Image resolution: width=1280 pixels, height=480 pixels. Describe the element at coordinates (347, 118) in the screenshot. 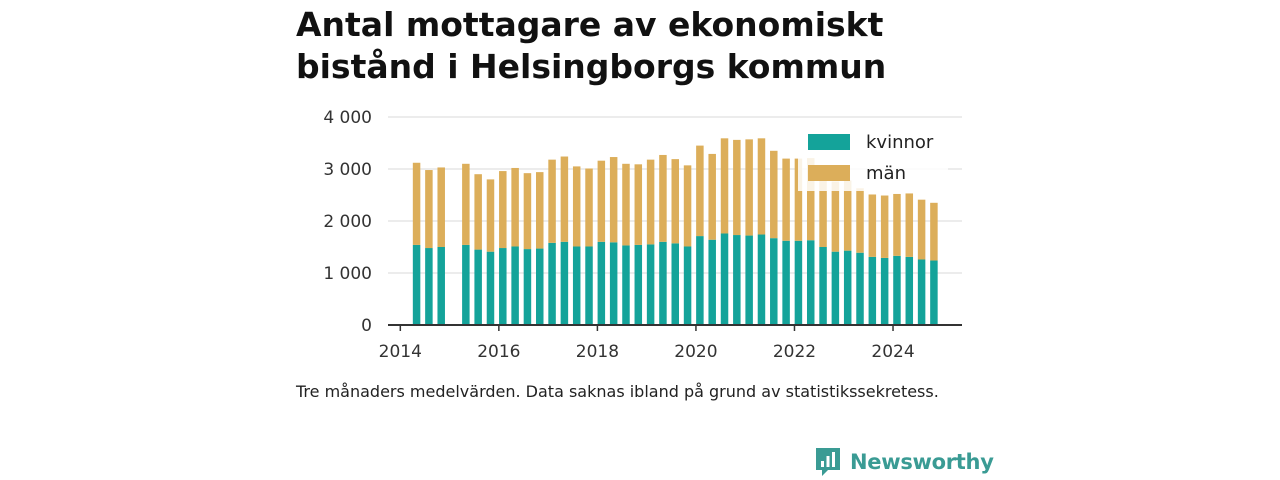

I see `y-tick-label: 4 000` at that location.